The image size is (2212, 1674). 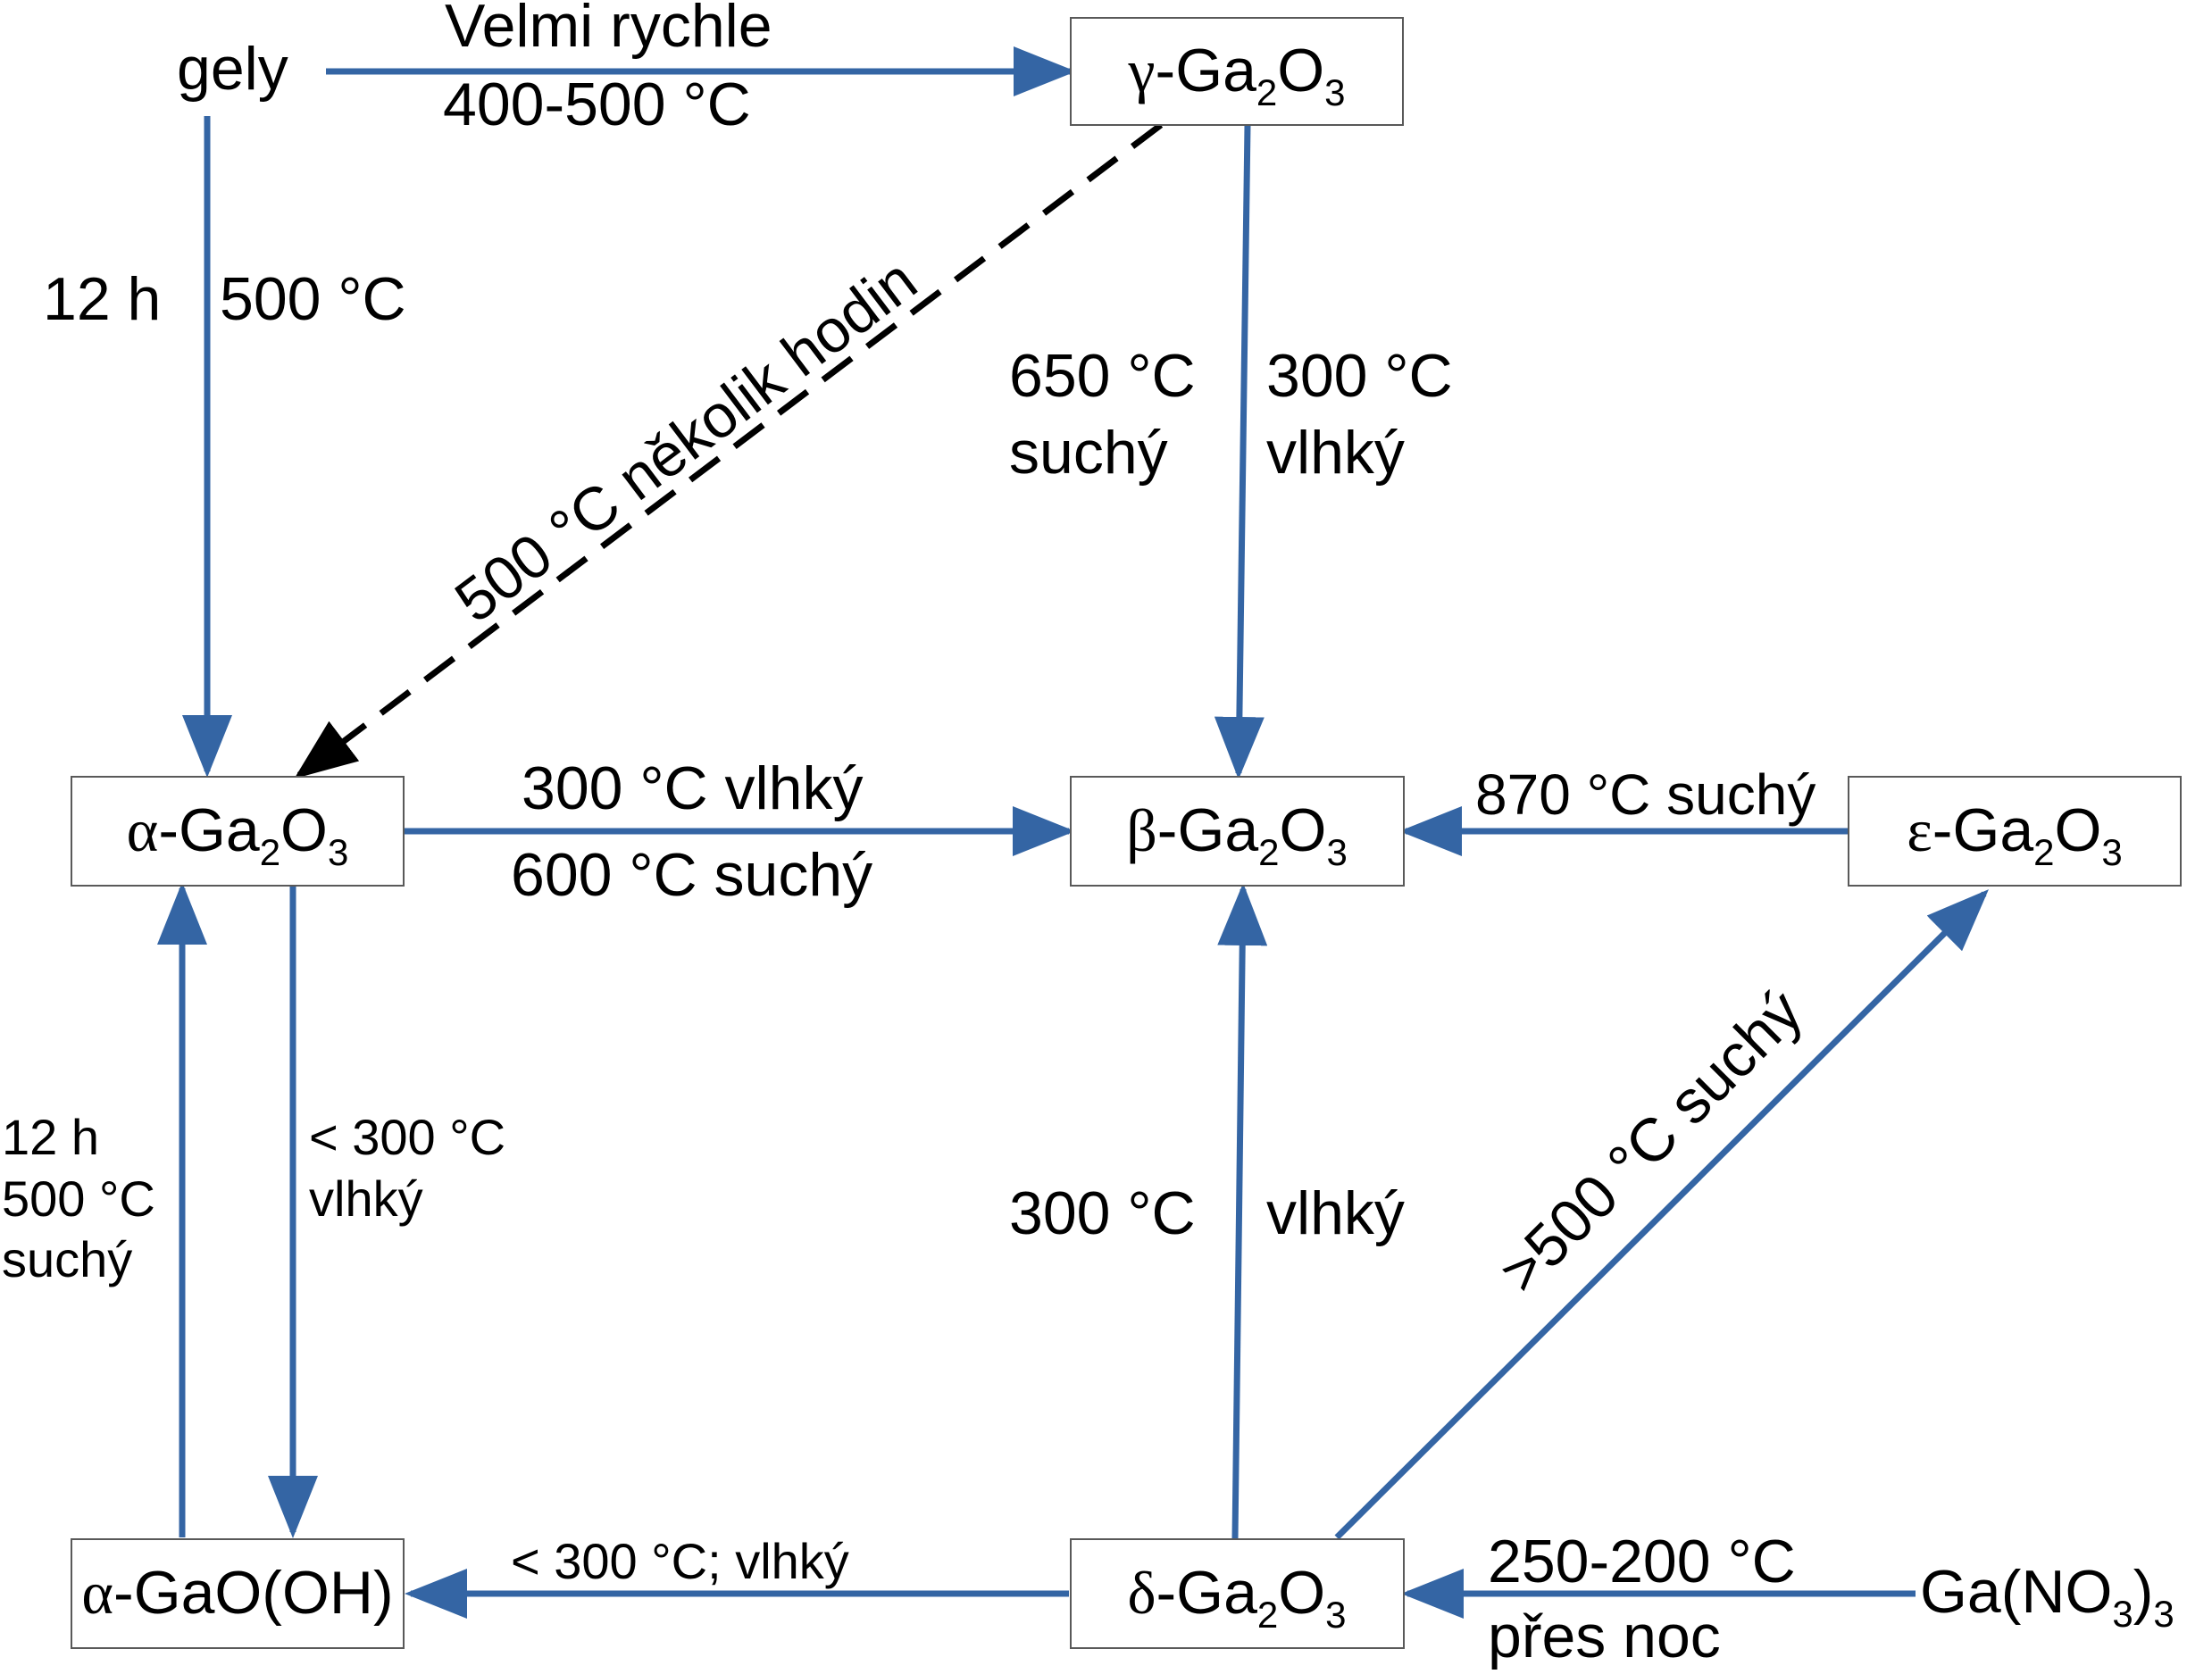 I want to click on arrow-delta-to-beta, so click(x=1242, y=1211).